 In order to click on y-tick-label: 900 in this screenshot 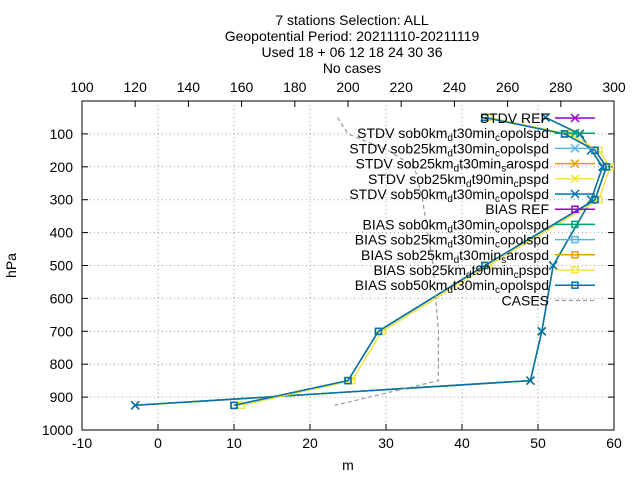, I will do `click(62, 397)`.